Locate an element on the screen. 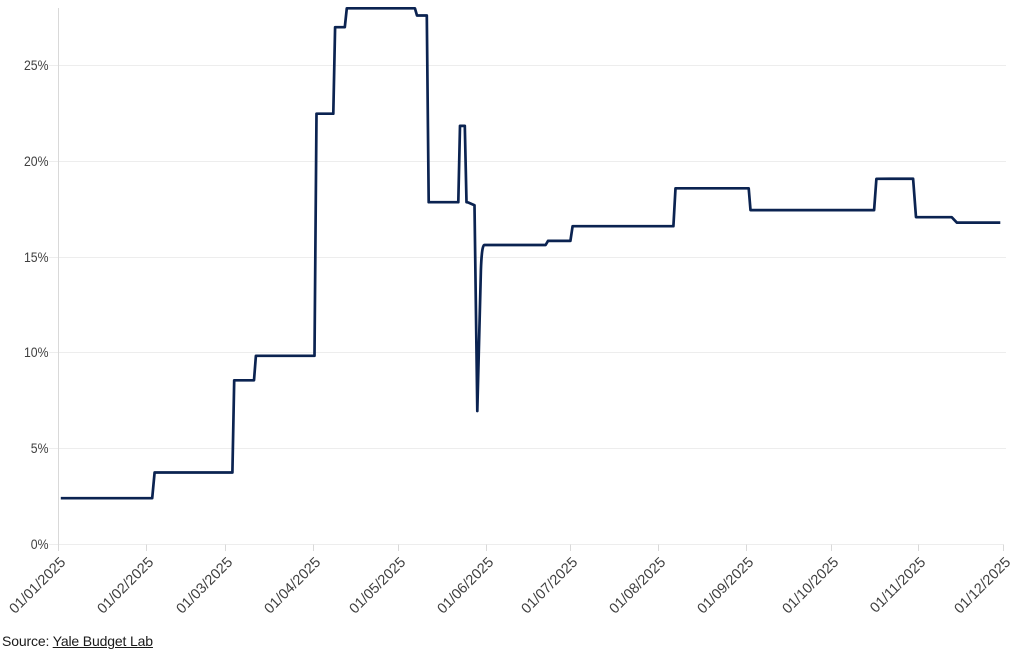 Image resolution: width=1020 pixels, height=650 pixels. svg-text: 01/04/2025 is located at coordinates (292, 586).